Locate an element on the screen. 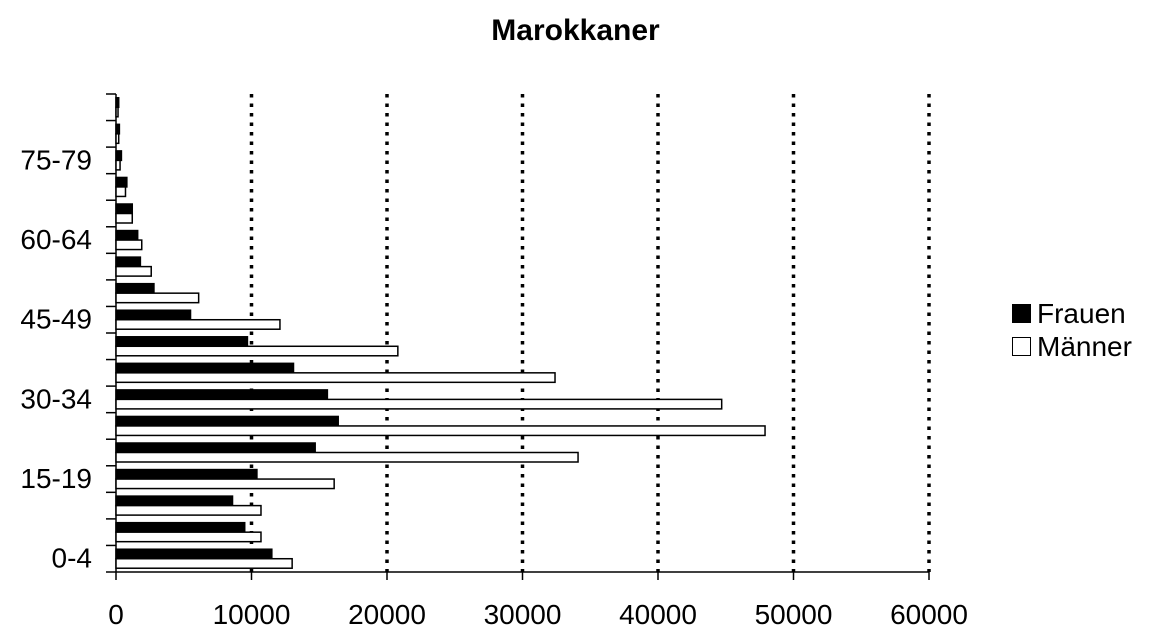 The width and height of the screenshot is (1151, 633). y-category-label: 0-4 is located at coordinates (72, 558).